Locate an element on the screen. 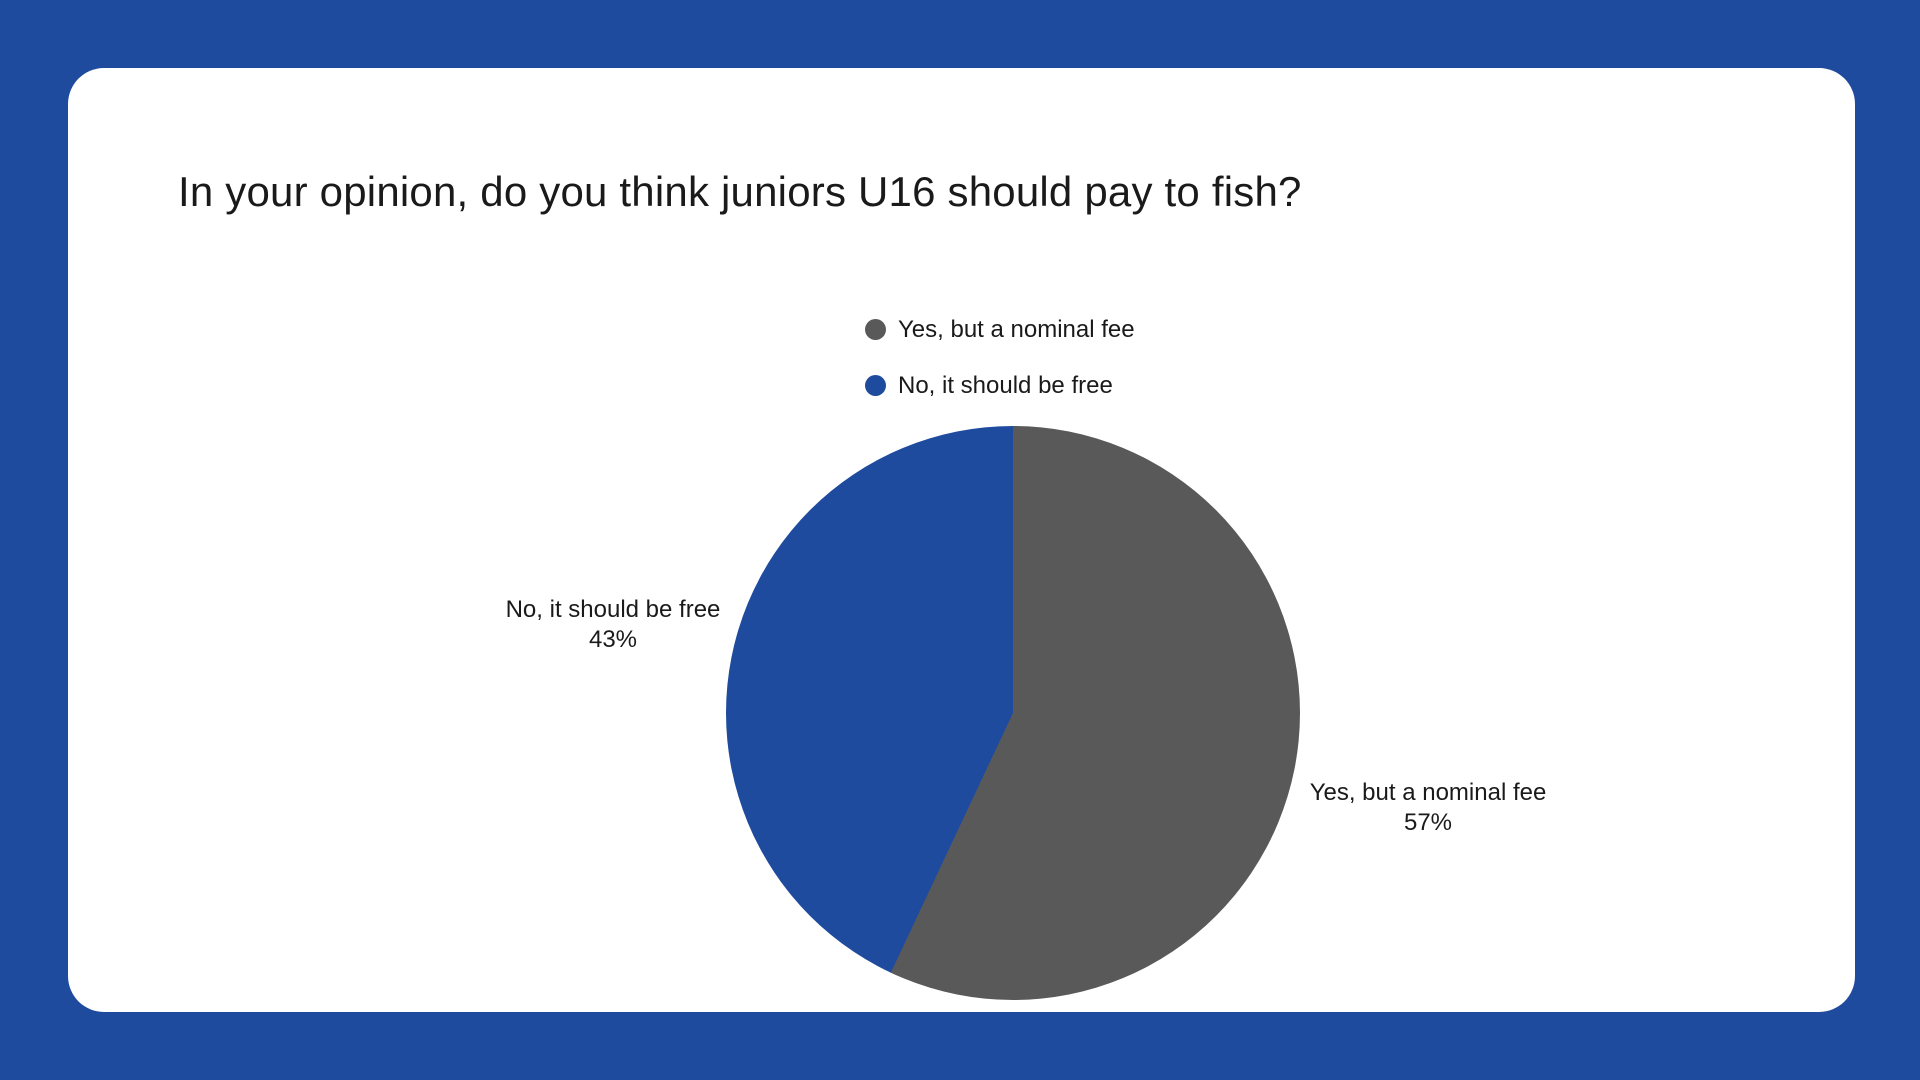 This screenshot has height=1080, width=1920. legend-label-no: No, it should be free is located at coordinates (1005, 385).